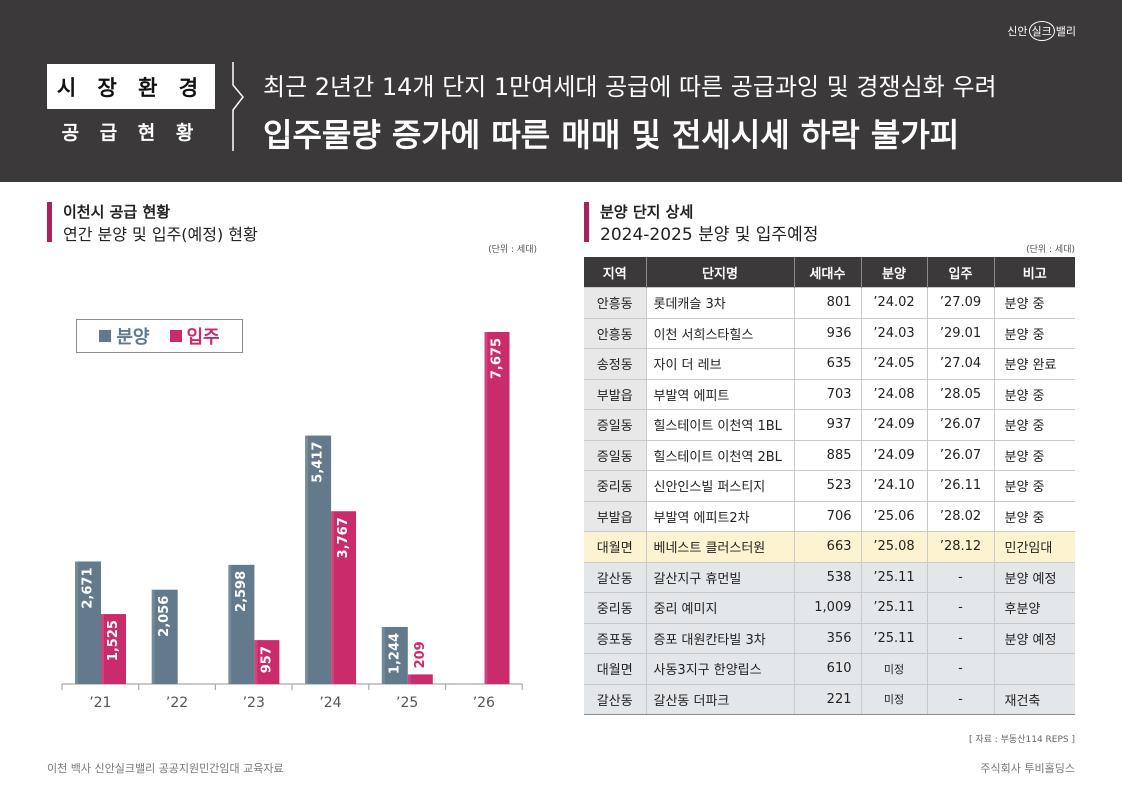 Image resolution: width=1122 pixels, height=793 pixels. Describe the element at coordinates (827, 394) in the screenshot. I see `cell-households: 703` at that location.